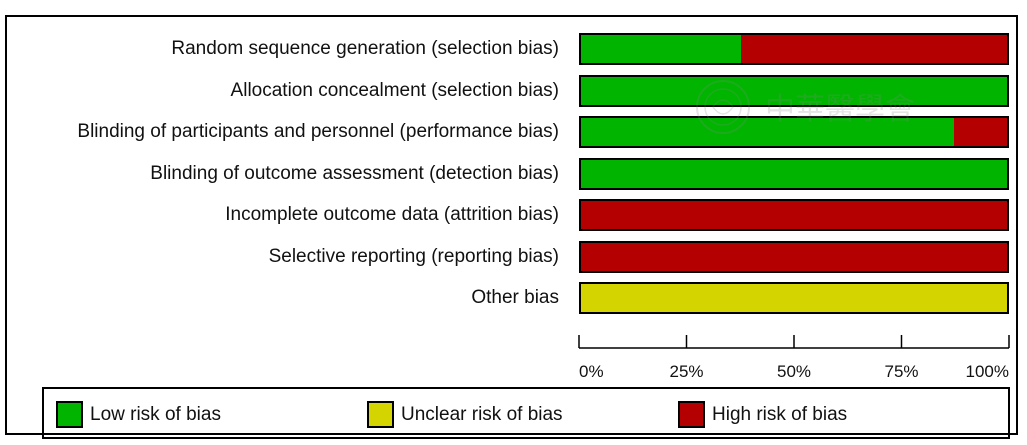  Describe the element at coordinates (686, 371) in the screenshot. I see `x-tick-label: 25%` at that location.